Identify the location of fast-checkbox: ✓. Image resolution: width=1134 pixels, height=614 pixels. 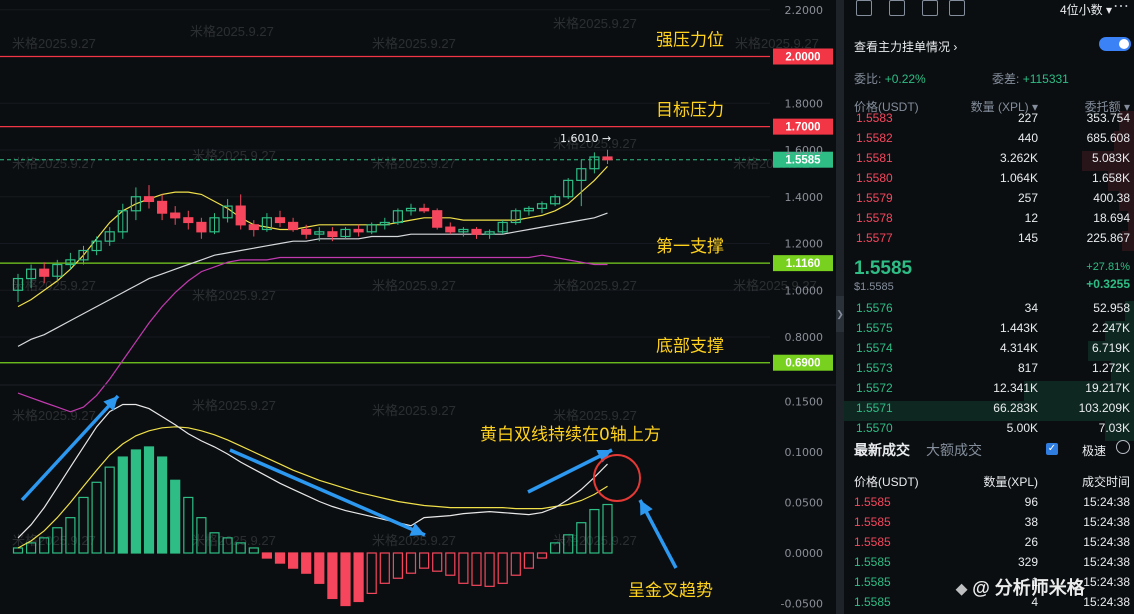
(1052, 449).